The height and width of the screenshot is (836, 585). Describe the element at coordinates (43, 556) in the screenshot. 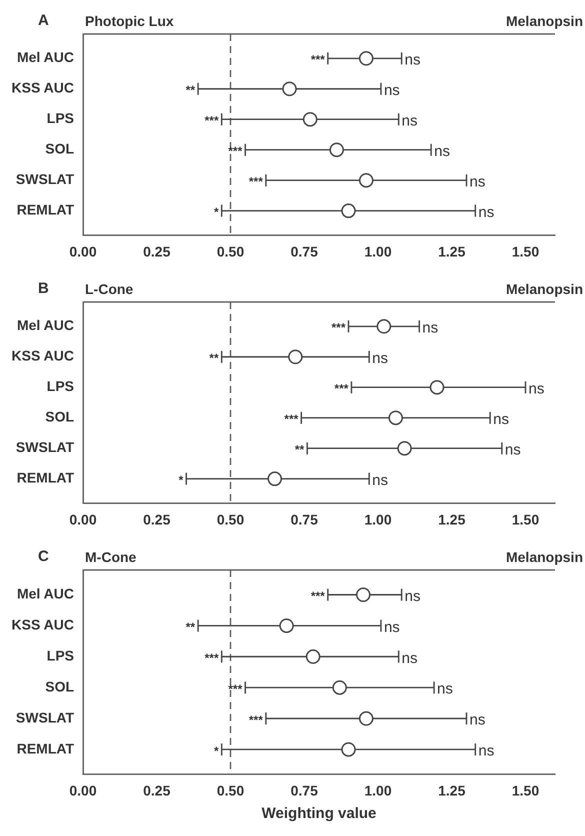

I see `chart-title: C` at that location.